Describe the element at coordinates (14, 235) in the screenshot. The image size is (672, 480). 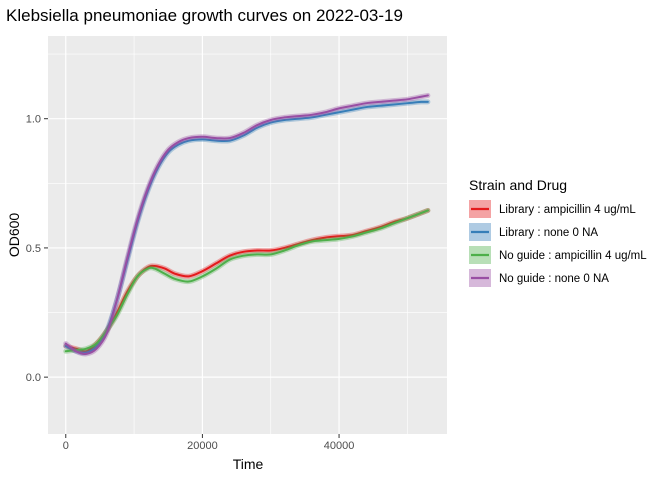
I see `y-axis-title: OD600` at that location.